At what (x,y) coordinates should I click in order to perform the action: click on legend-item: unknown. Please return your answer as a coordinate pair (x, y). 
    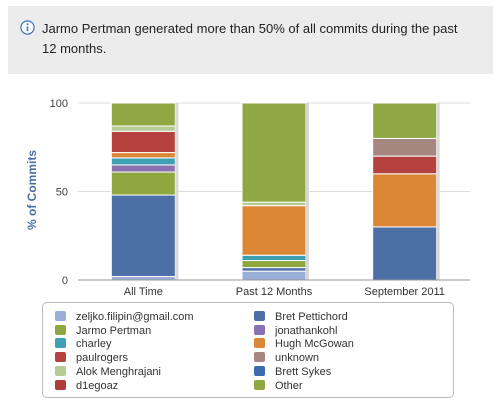
    Looking at the image, I should click on (286, 359).